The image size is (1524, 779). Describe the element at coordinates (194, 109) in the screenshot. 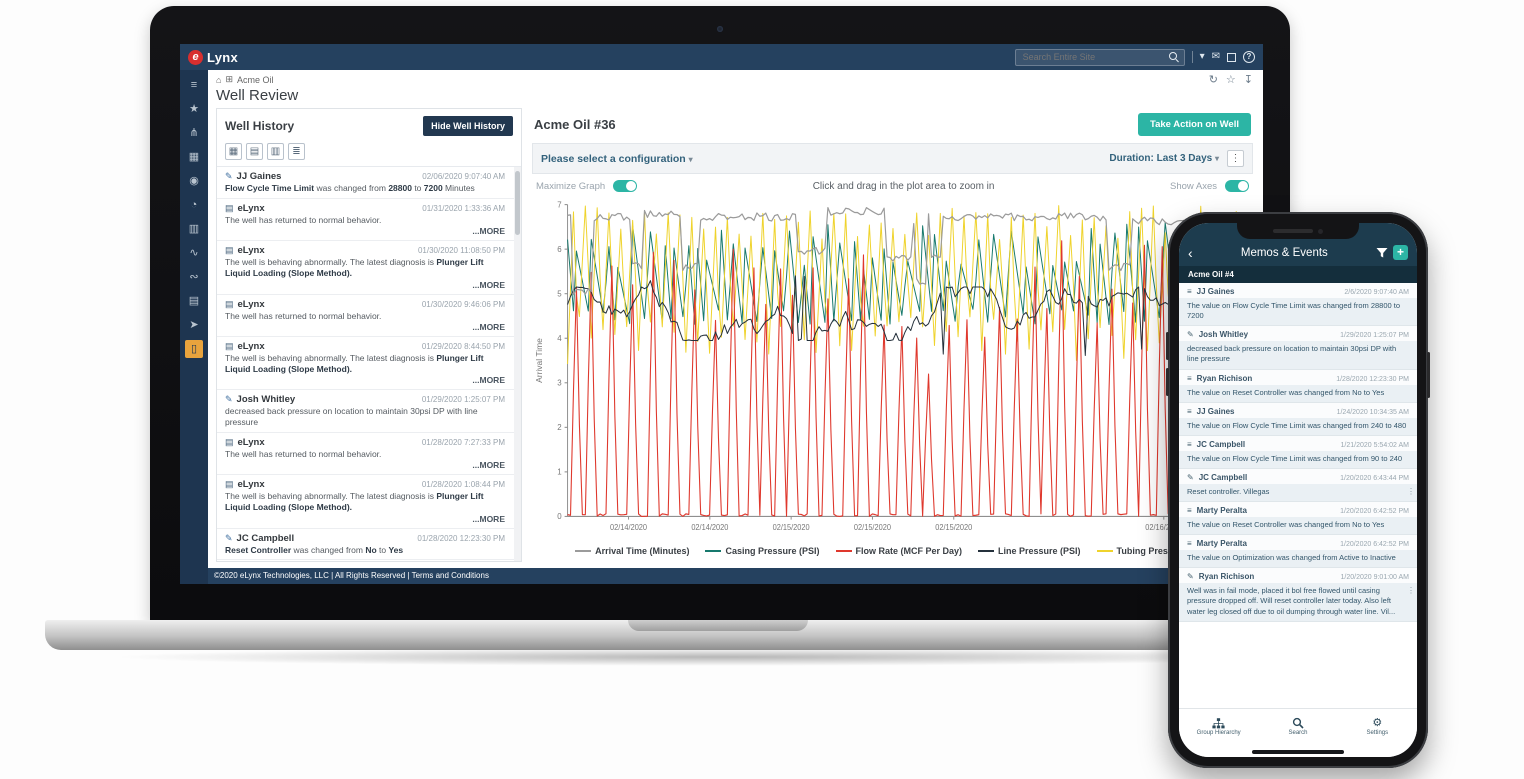

I see `favorites-icon: ★` at that location.